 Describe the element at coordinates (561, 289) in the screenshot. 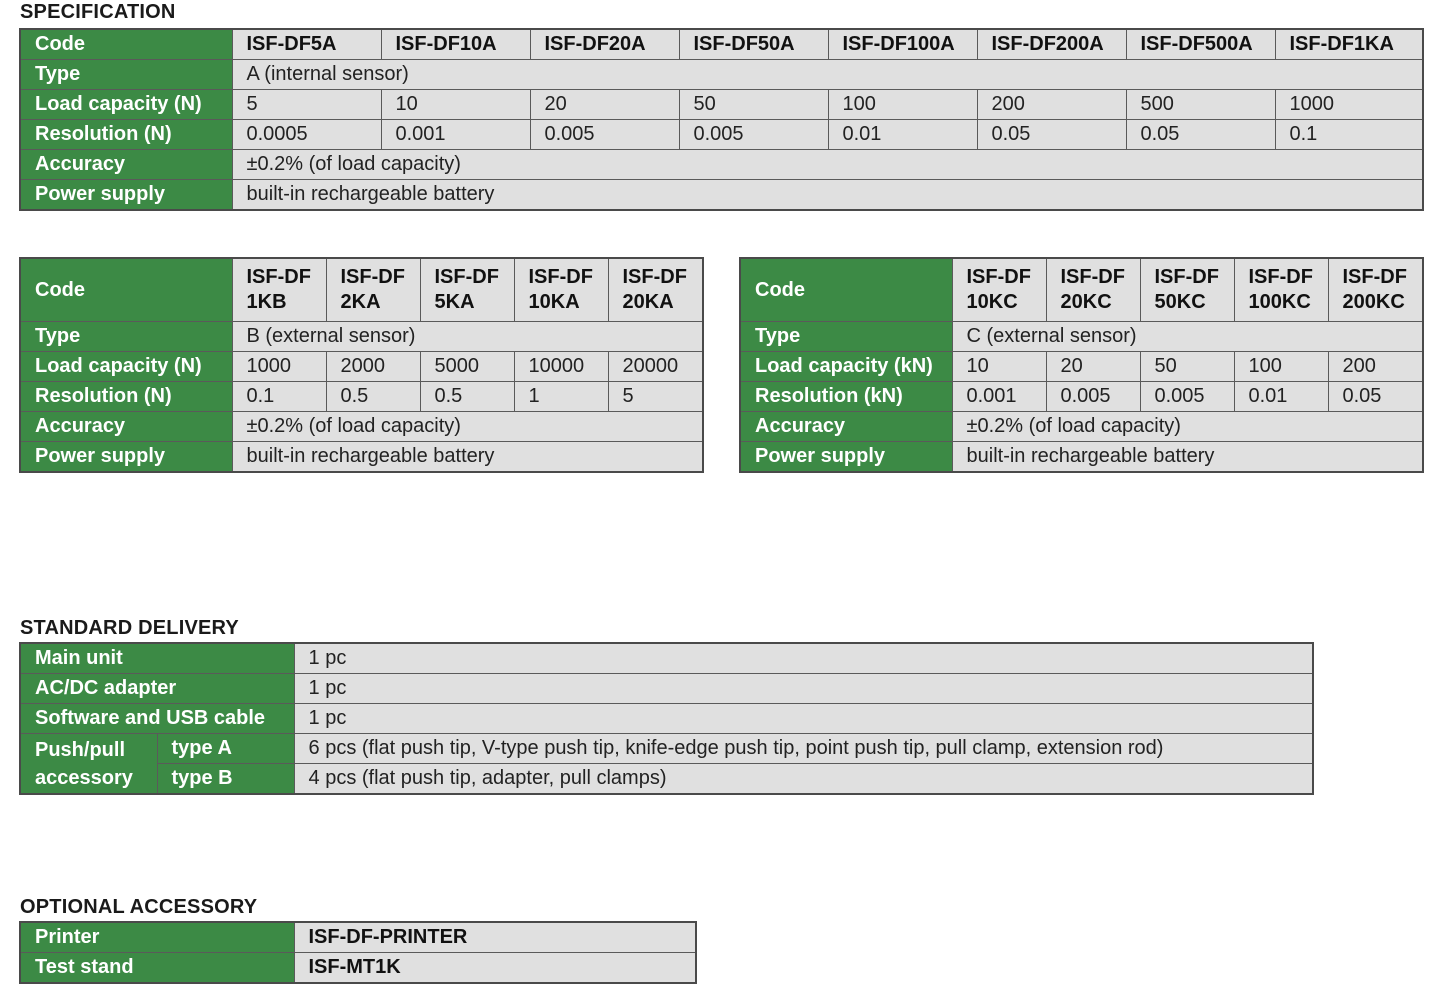

I see `model-code: ISF-DF 10KA` at that location.